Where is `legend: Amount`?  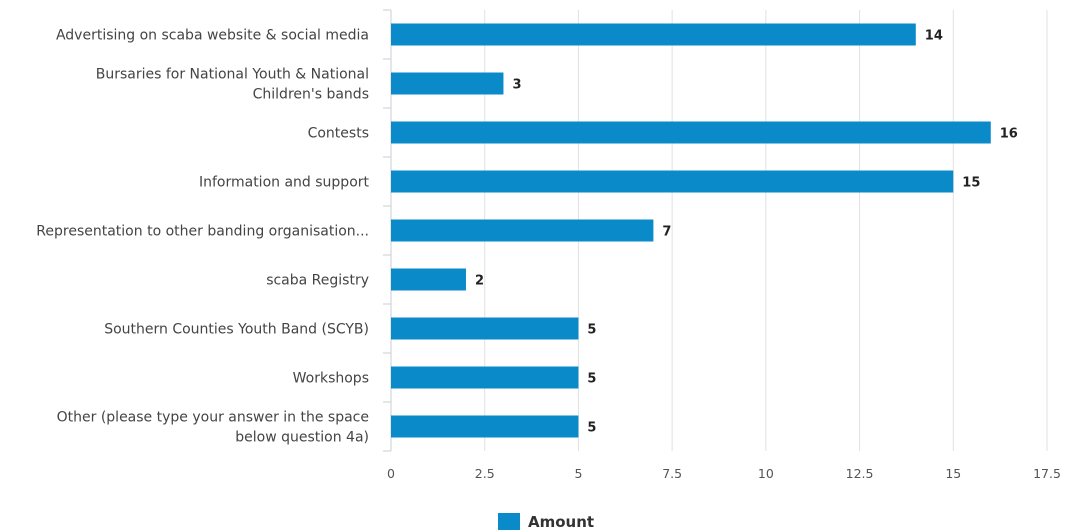 legend: Amount is located at coordinates (546, 521).